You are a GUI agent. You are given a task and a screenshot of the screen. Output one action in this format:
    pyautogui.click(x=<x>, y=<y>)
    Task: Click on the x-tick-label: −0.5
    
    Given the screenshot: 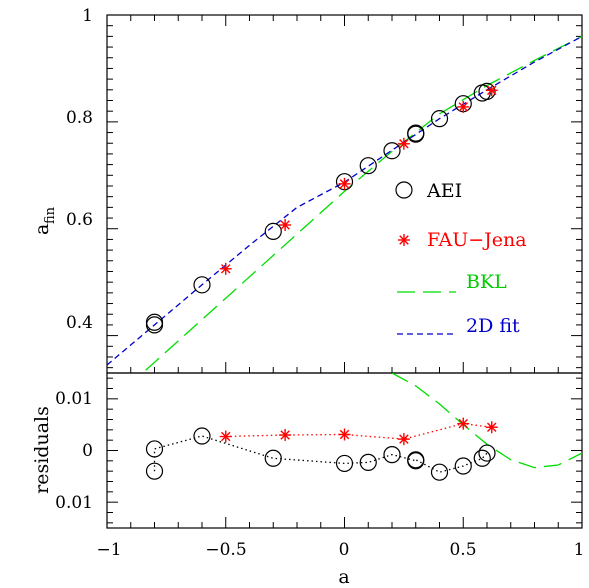 What is the action you would take?
    pyautogui.click(x=225, y=550)
    